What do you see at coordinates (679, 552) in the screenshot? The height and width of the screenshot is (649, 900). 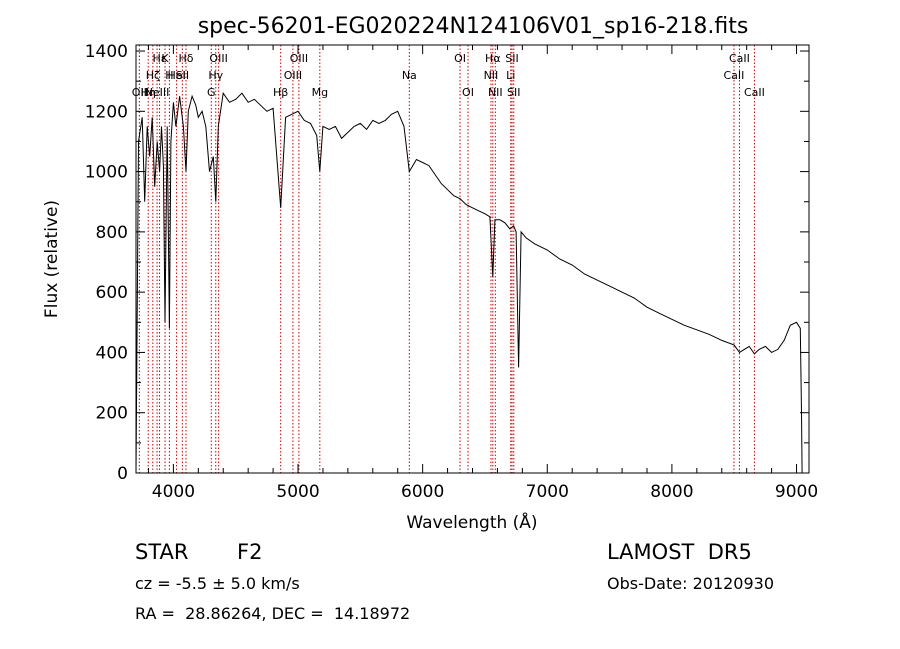 I see `survey-name: LAMOST DR5` at bounding box center [679, 552].